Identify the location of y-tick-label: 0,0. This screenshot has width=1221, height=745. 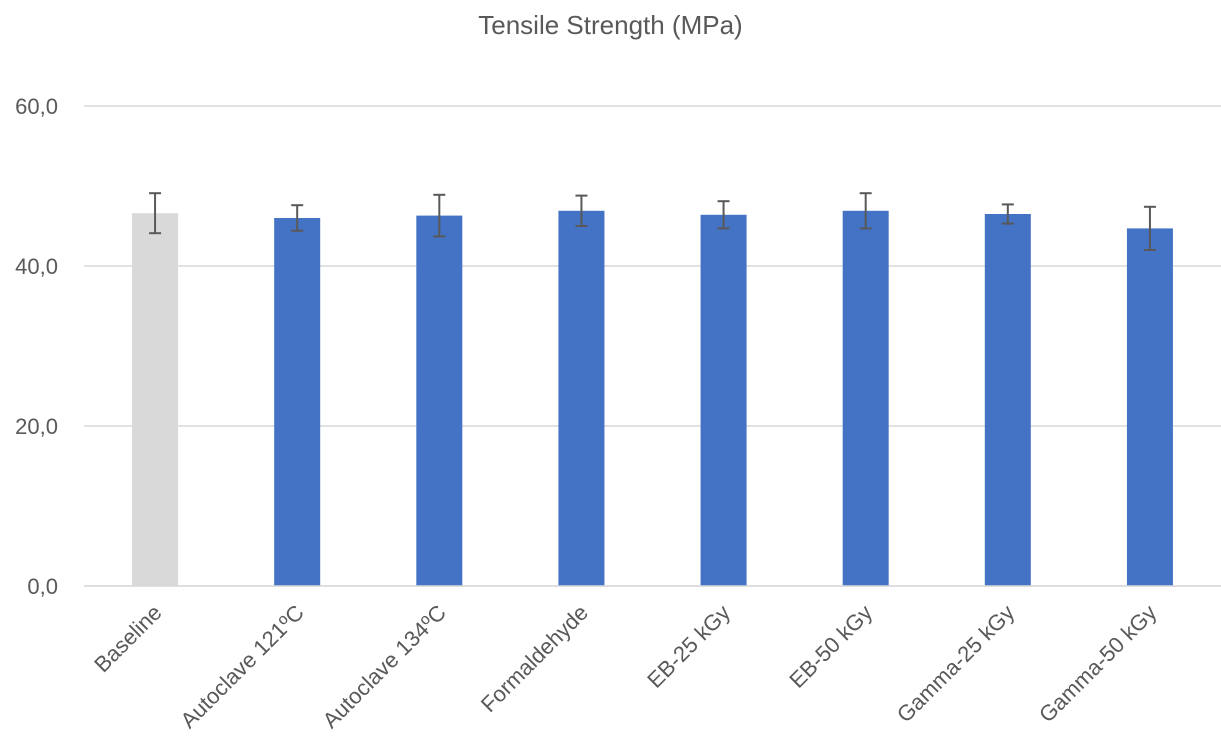
(42, 586).